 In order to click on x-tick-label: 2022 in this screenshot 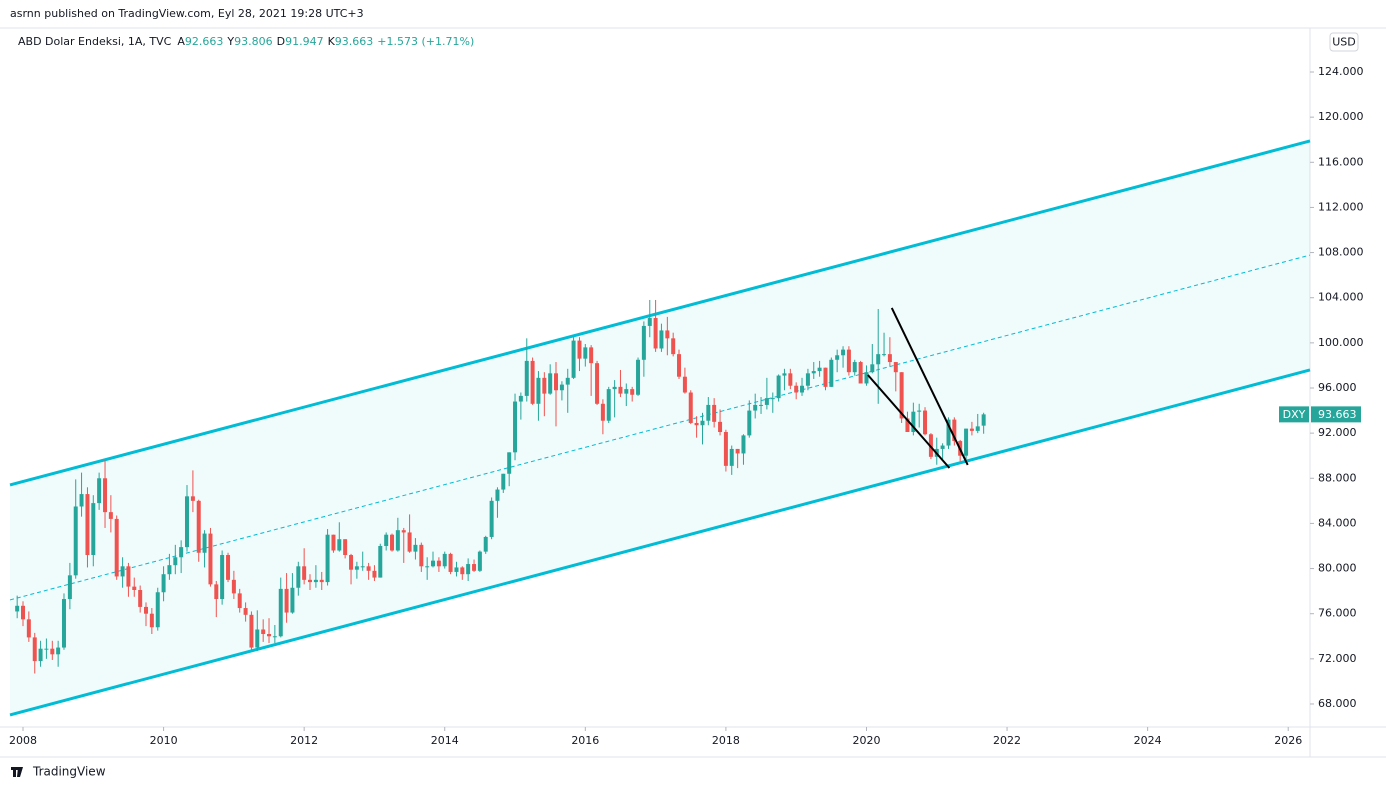, I will do `click(1007, 740)`.